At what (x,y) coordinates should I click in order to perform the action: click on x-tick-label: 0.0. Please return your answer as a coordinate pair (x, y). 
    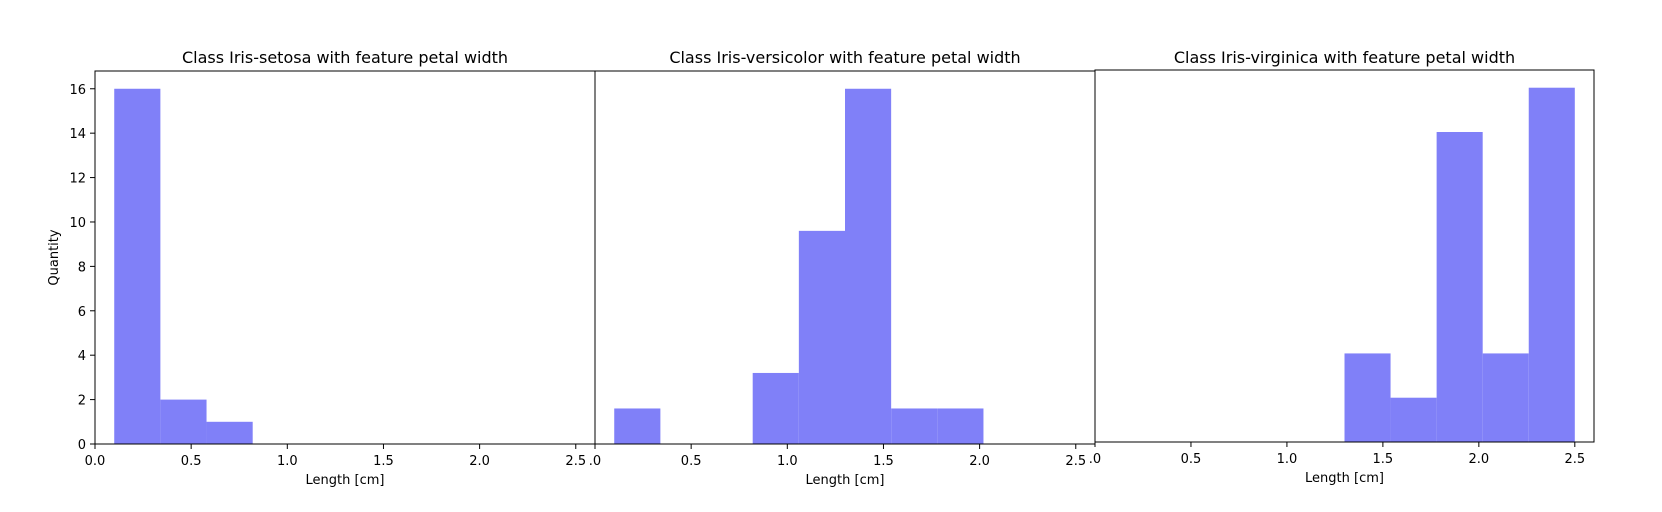
    Looking at the image, I should click on (95, 461).